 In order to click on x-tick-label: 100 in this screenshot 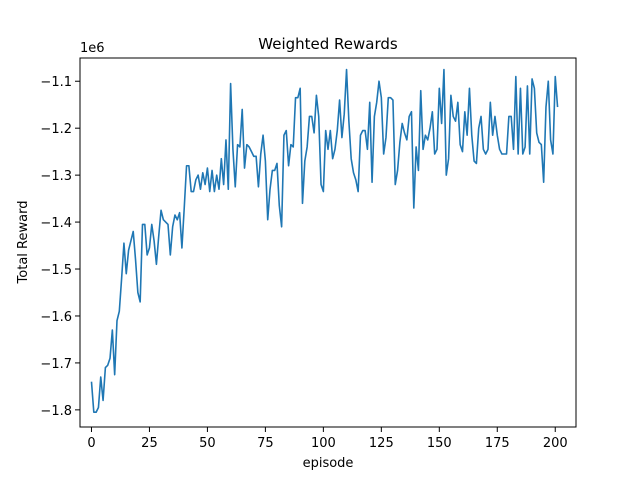, I will do `click(323, 443)`.